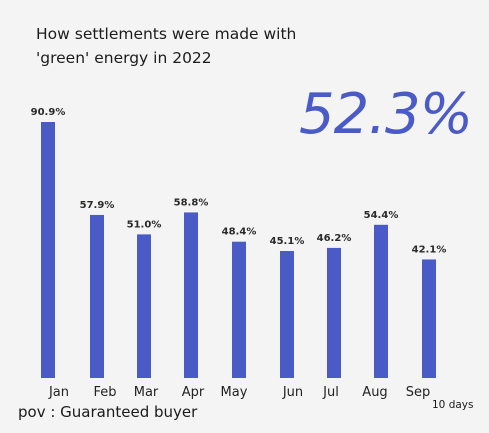 The image size is (489, 433). I want to click on bar-jul, so click(334, 312).